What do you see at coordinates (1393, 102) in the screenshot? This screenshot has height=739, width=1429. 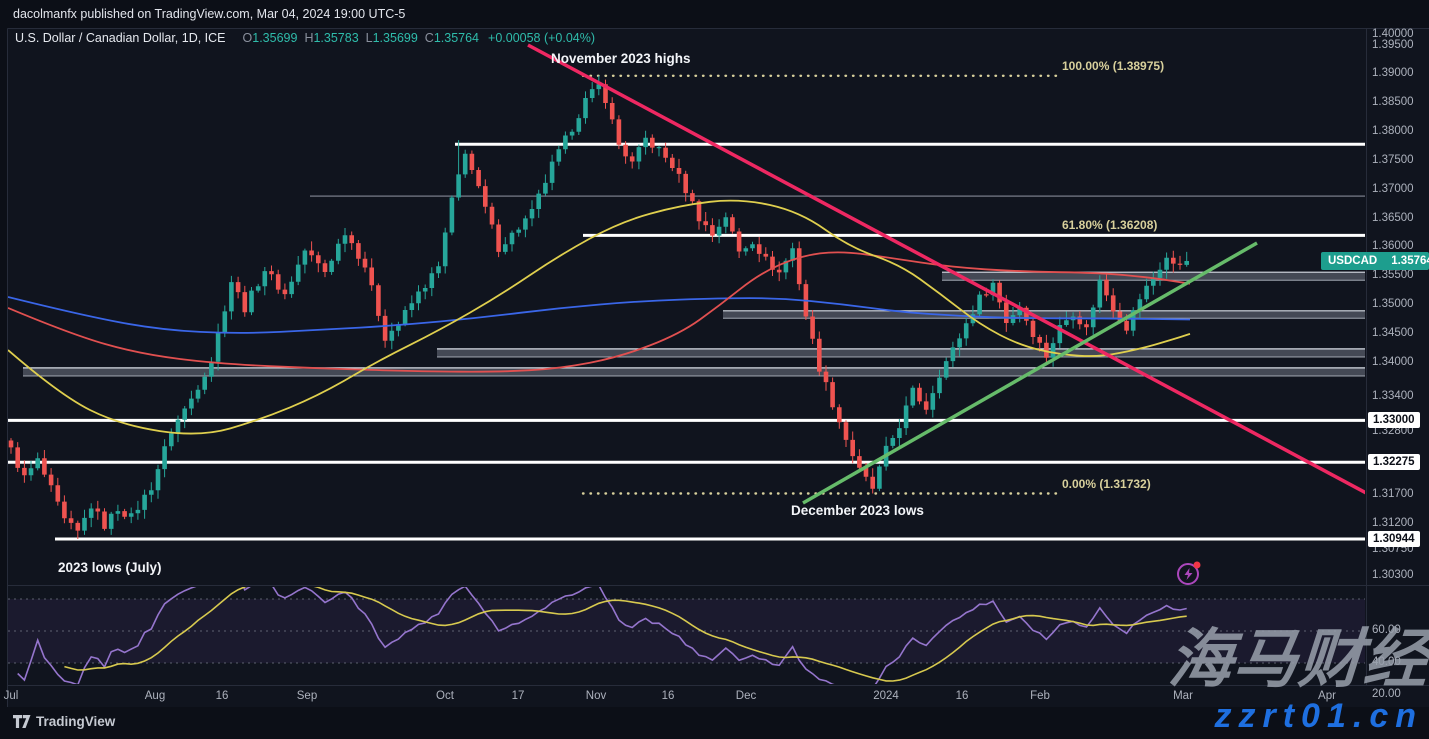 I see `price-tick: 1.38500` at bounding box center [1393, 102].